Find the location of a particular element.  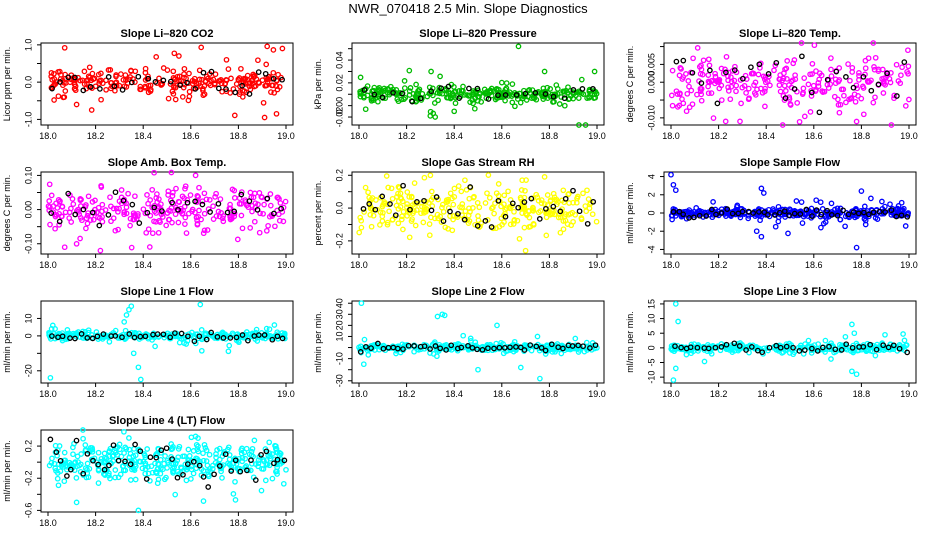

y-tick-label: -0.2 is located at coordinates (28, 478).